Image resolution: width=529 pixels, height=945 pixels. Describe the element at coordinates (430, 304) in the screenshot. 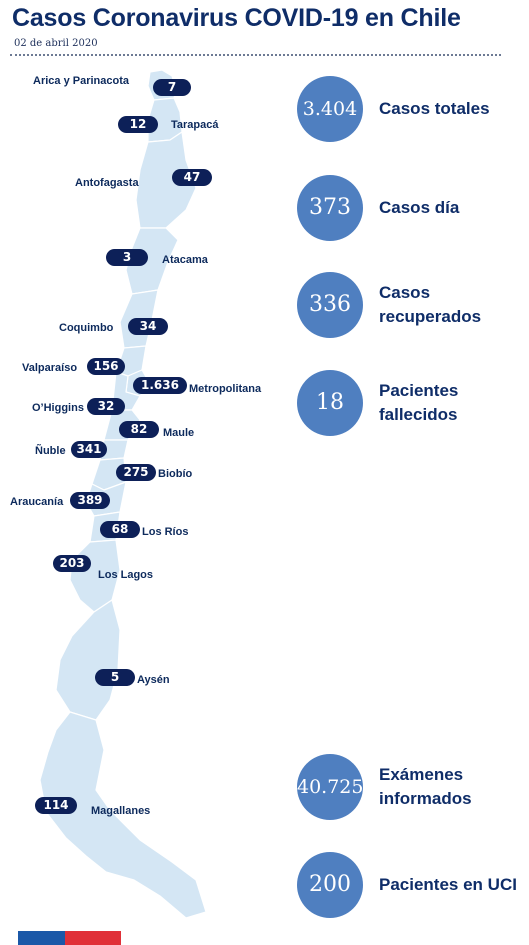

I see `stat-label: Casos recuperados` at that location.